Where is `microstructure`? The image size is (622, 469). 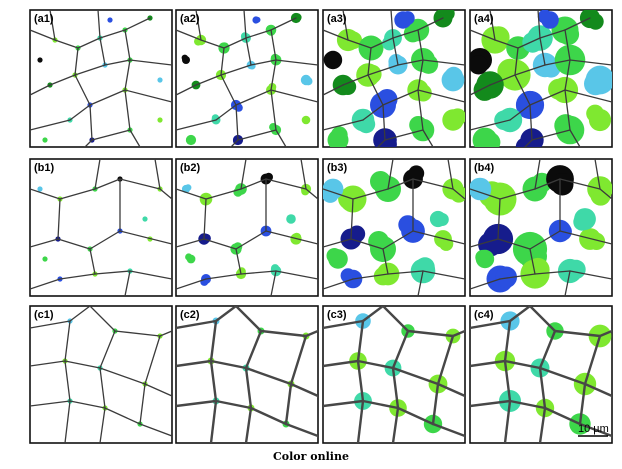
microstructure is located at coordinates (101, 227).